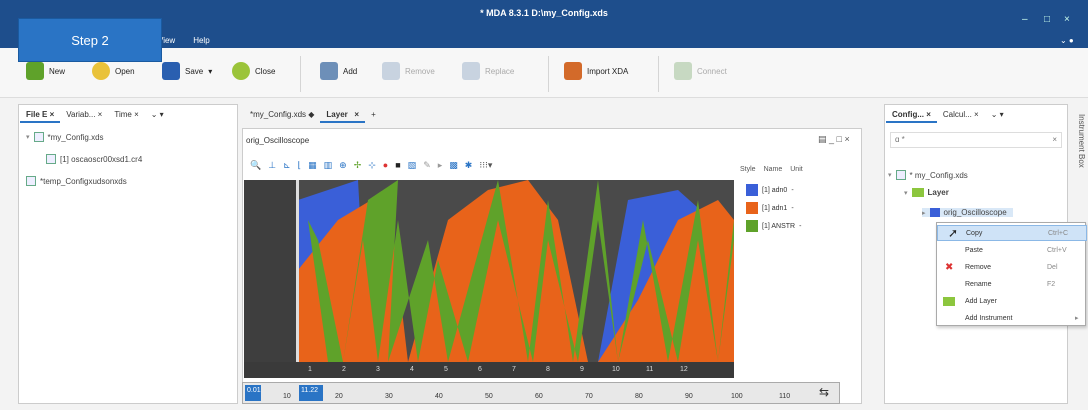 The image size is (1088, 410). Describe the element at coordinates (357, 165) in the screenshot. I see `marker-icon: ✢` at that location.